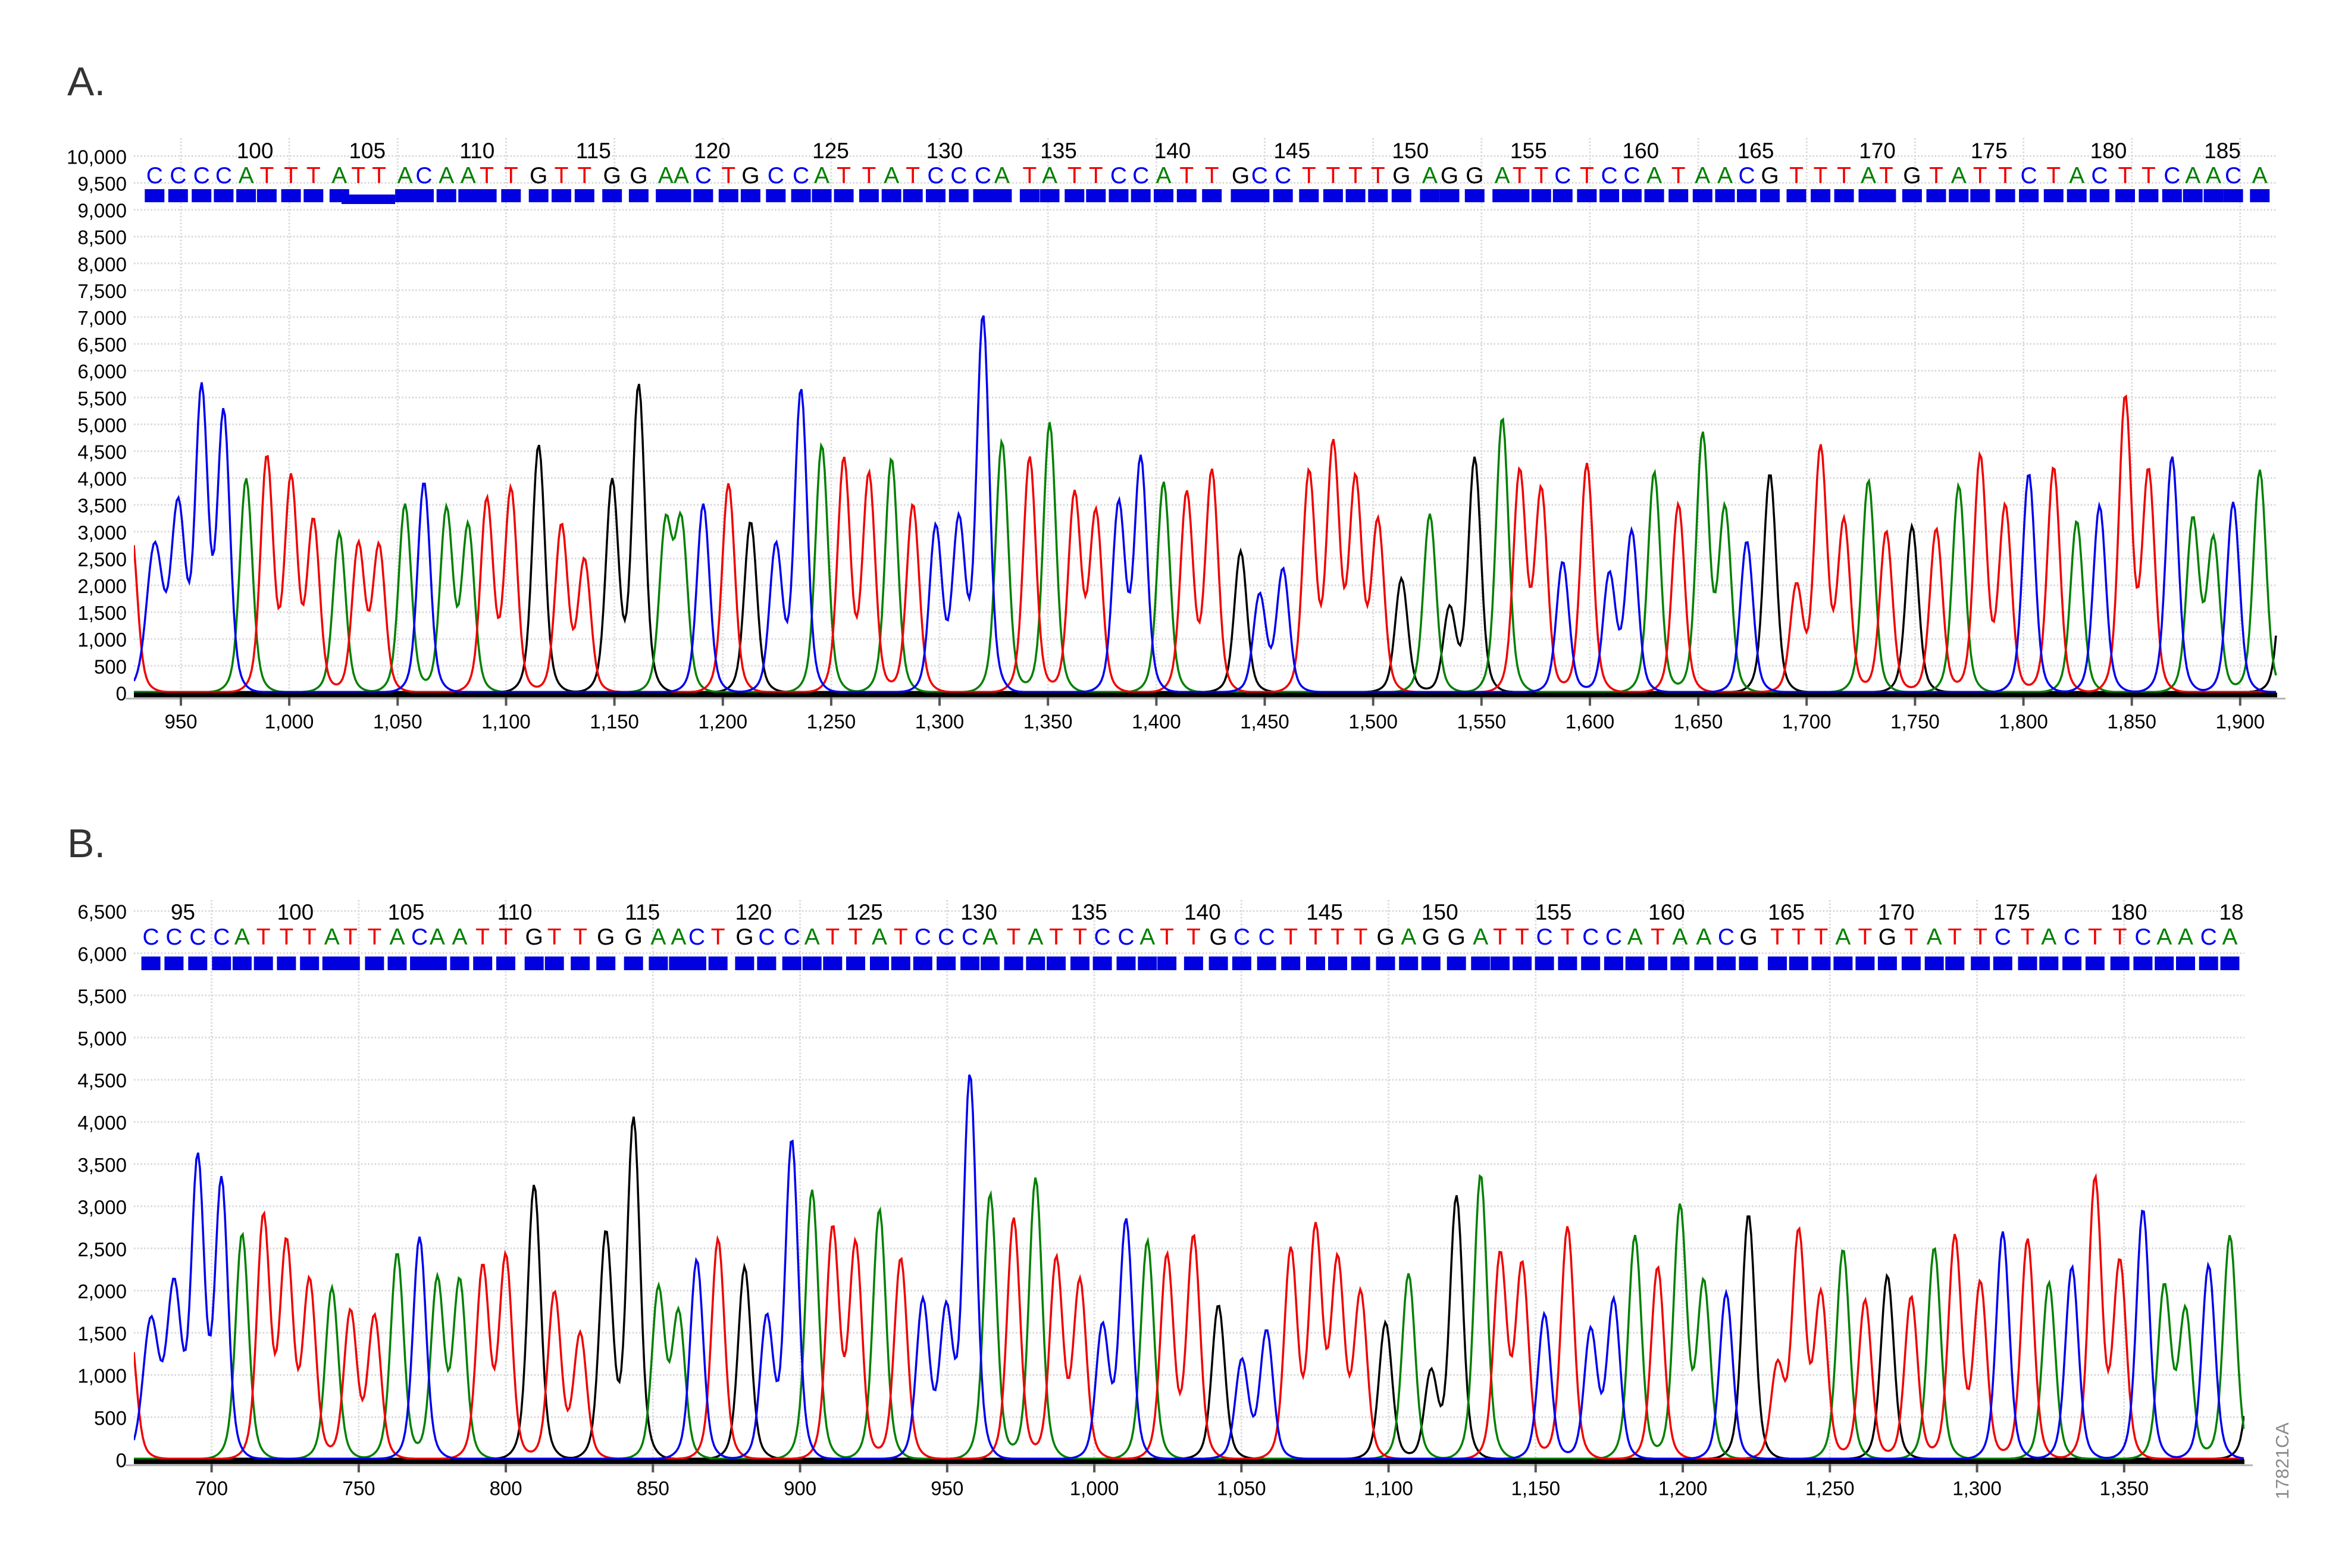  What do you see at coordinates (1755, 151) in the screenshot?
I see `svg-text: 165` at bounding box center [1755, 151].